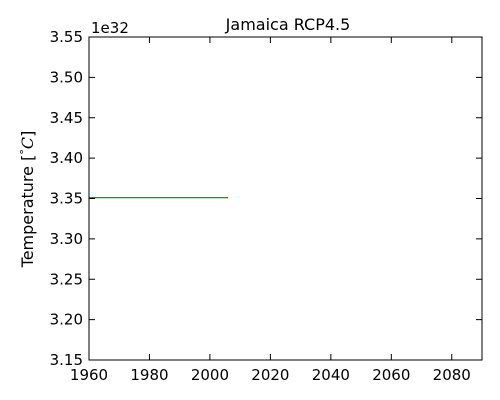  I want to click on x-tick-label: 2000, so click(210, 375).